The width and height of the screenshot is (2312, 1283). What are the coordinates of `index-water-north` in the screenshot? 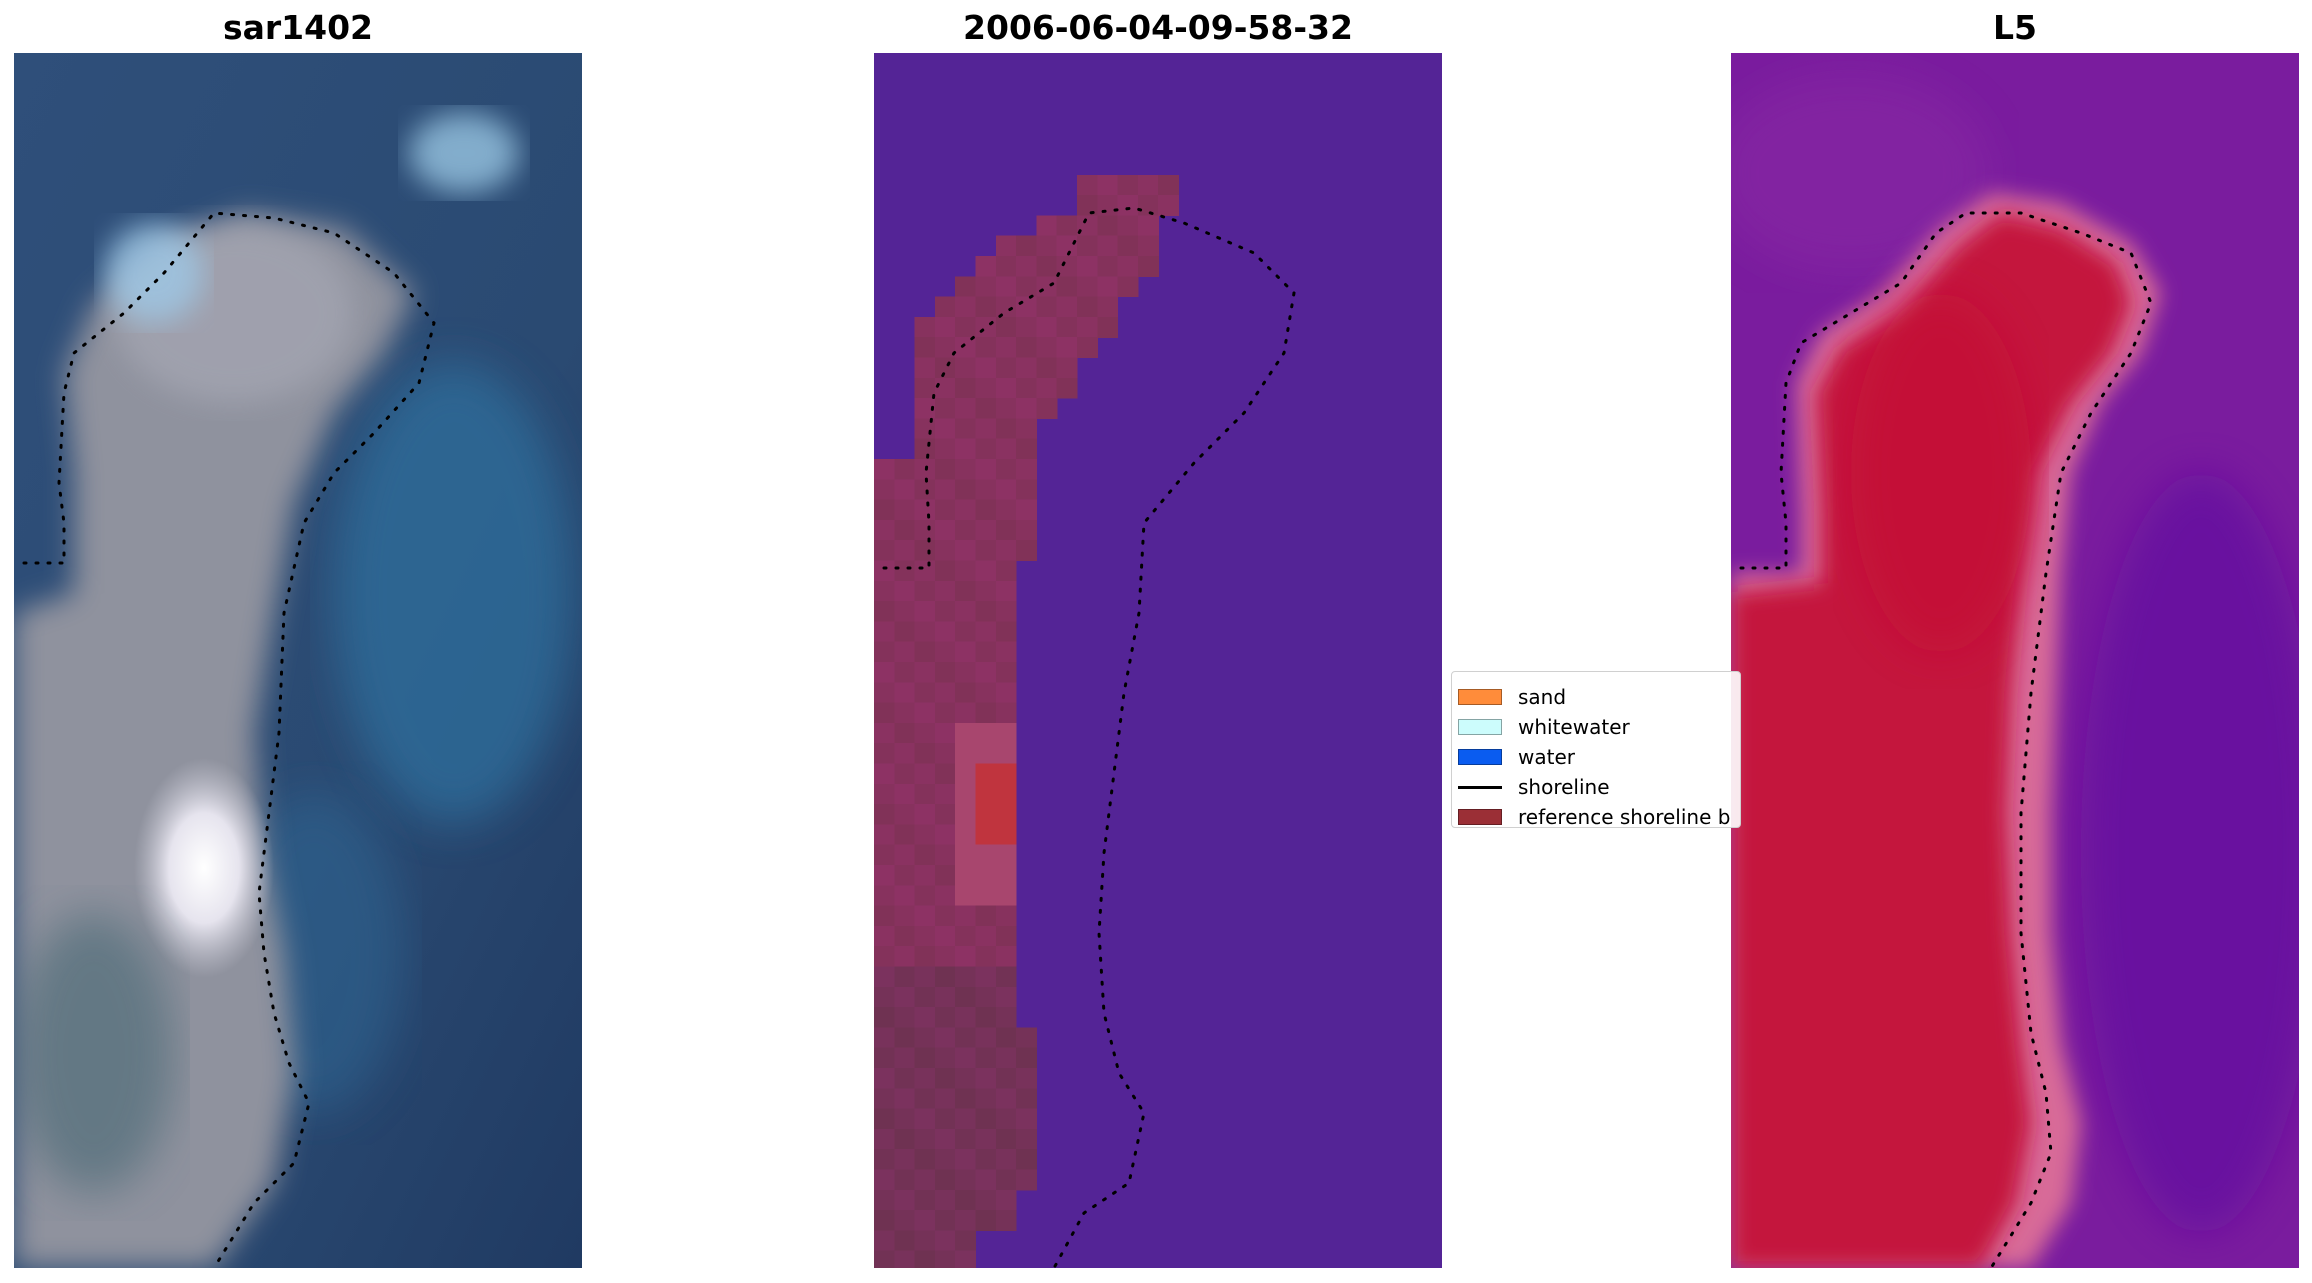 It's located at (1861, 173).